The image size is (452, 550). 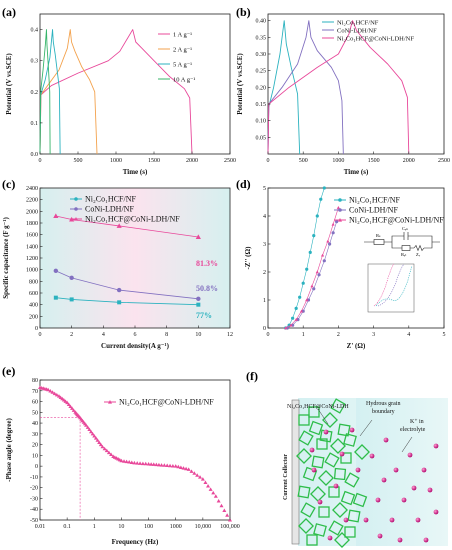 What do you see at coordinates (408, 335) in the screenshot?
I see `panel-d-xtick-label: 4` at bounding box center [408, 335].